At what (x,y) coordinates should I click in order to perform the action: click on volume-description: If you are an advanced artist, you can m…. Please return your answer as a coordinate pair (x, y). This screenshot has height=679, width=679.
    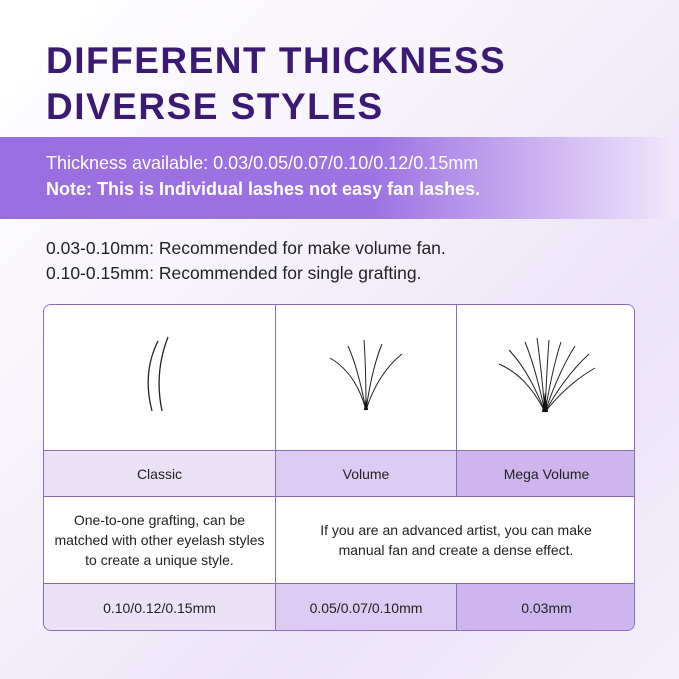
    Looking at the image, I should click on (455, 540).